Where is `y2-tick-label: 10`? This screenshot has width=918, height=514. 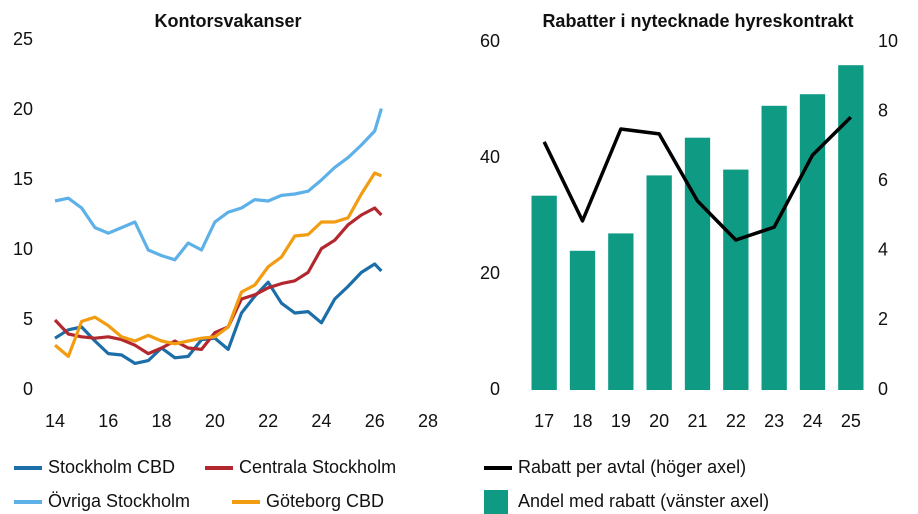
y2-tick-label: 10 is located at coordinates (888, 41).